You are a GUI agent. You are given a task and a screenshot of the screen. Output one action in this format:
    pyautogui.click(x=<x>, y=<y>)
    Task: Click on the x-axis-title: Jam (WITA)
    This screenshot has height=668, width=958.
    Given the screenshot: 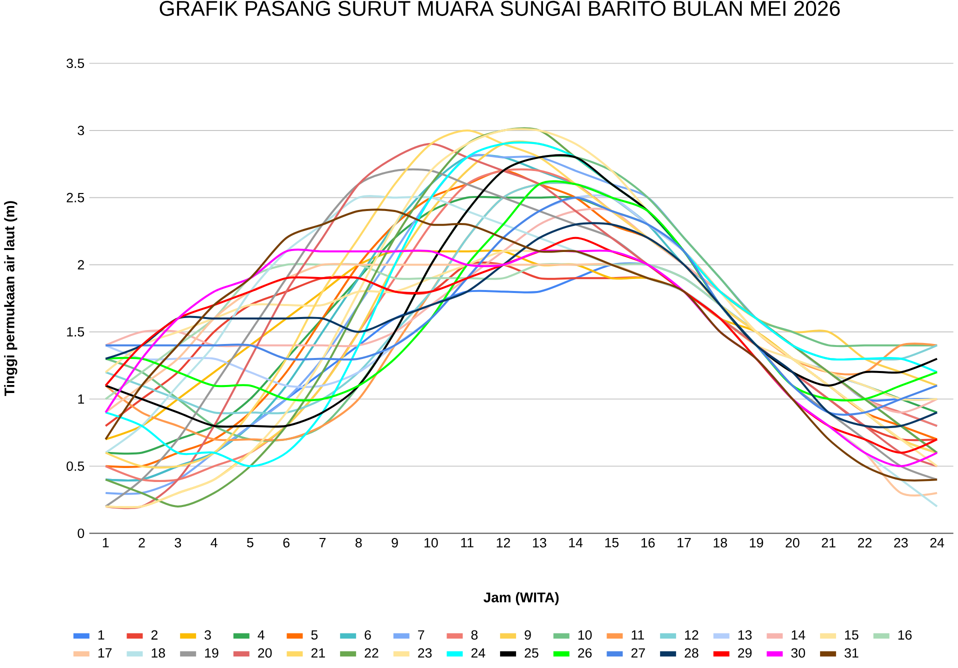 What is the action you would take?
    pyautogui.click(x=521, y=599)
    